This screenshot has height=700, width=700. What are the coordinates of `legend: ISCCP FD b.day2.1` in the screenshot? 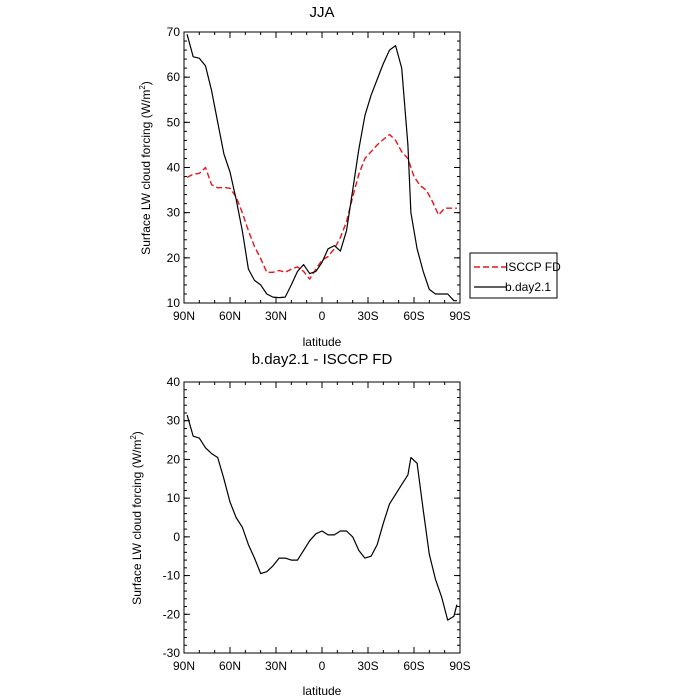 It's located at (515, 275).